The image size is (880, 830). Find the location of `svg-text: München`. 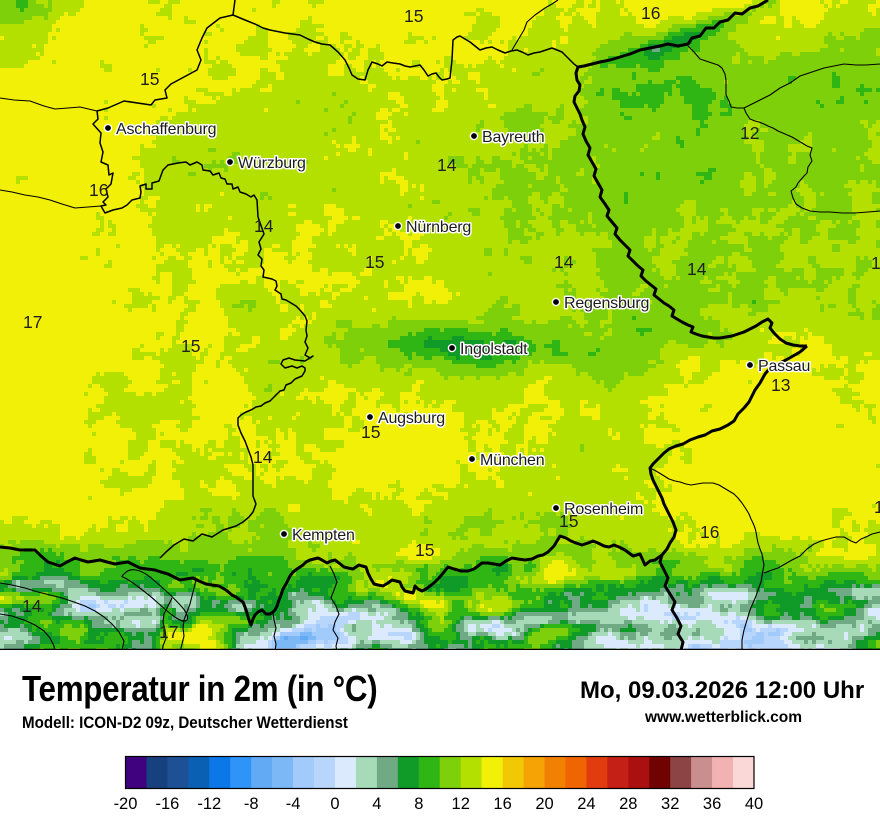

svg-text: München is located at coordinates (512, 460).